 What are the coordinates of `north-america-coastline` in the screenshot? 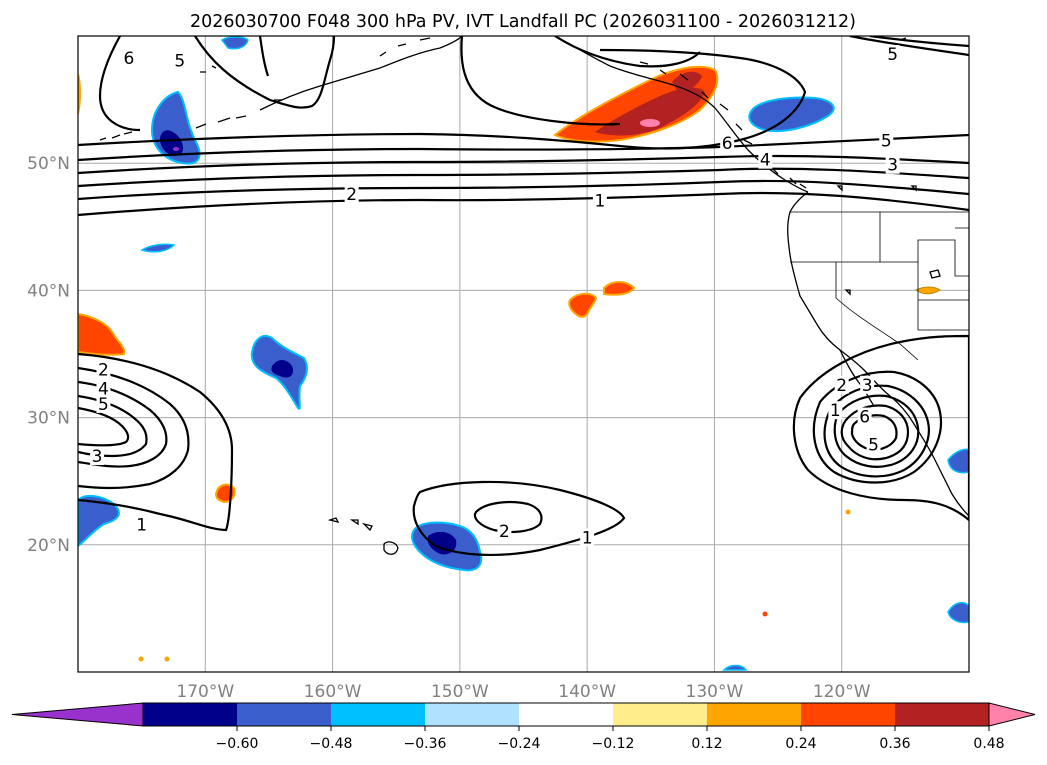 It's located at (878, 354).